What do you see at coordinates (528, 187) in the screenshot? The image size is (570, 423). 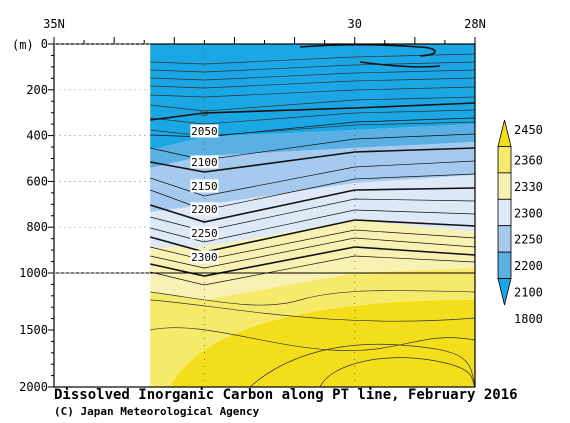 I see `colorbar-label-2330: 2330` at bounding box center [528, 187].